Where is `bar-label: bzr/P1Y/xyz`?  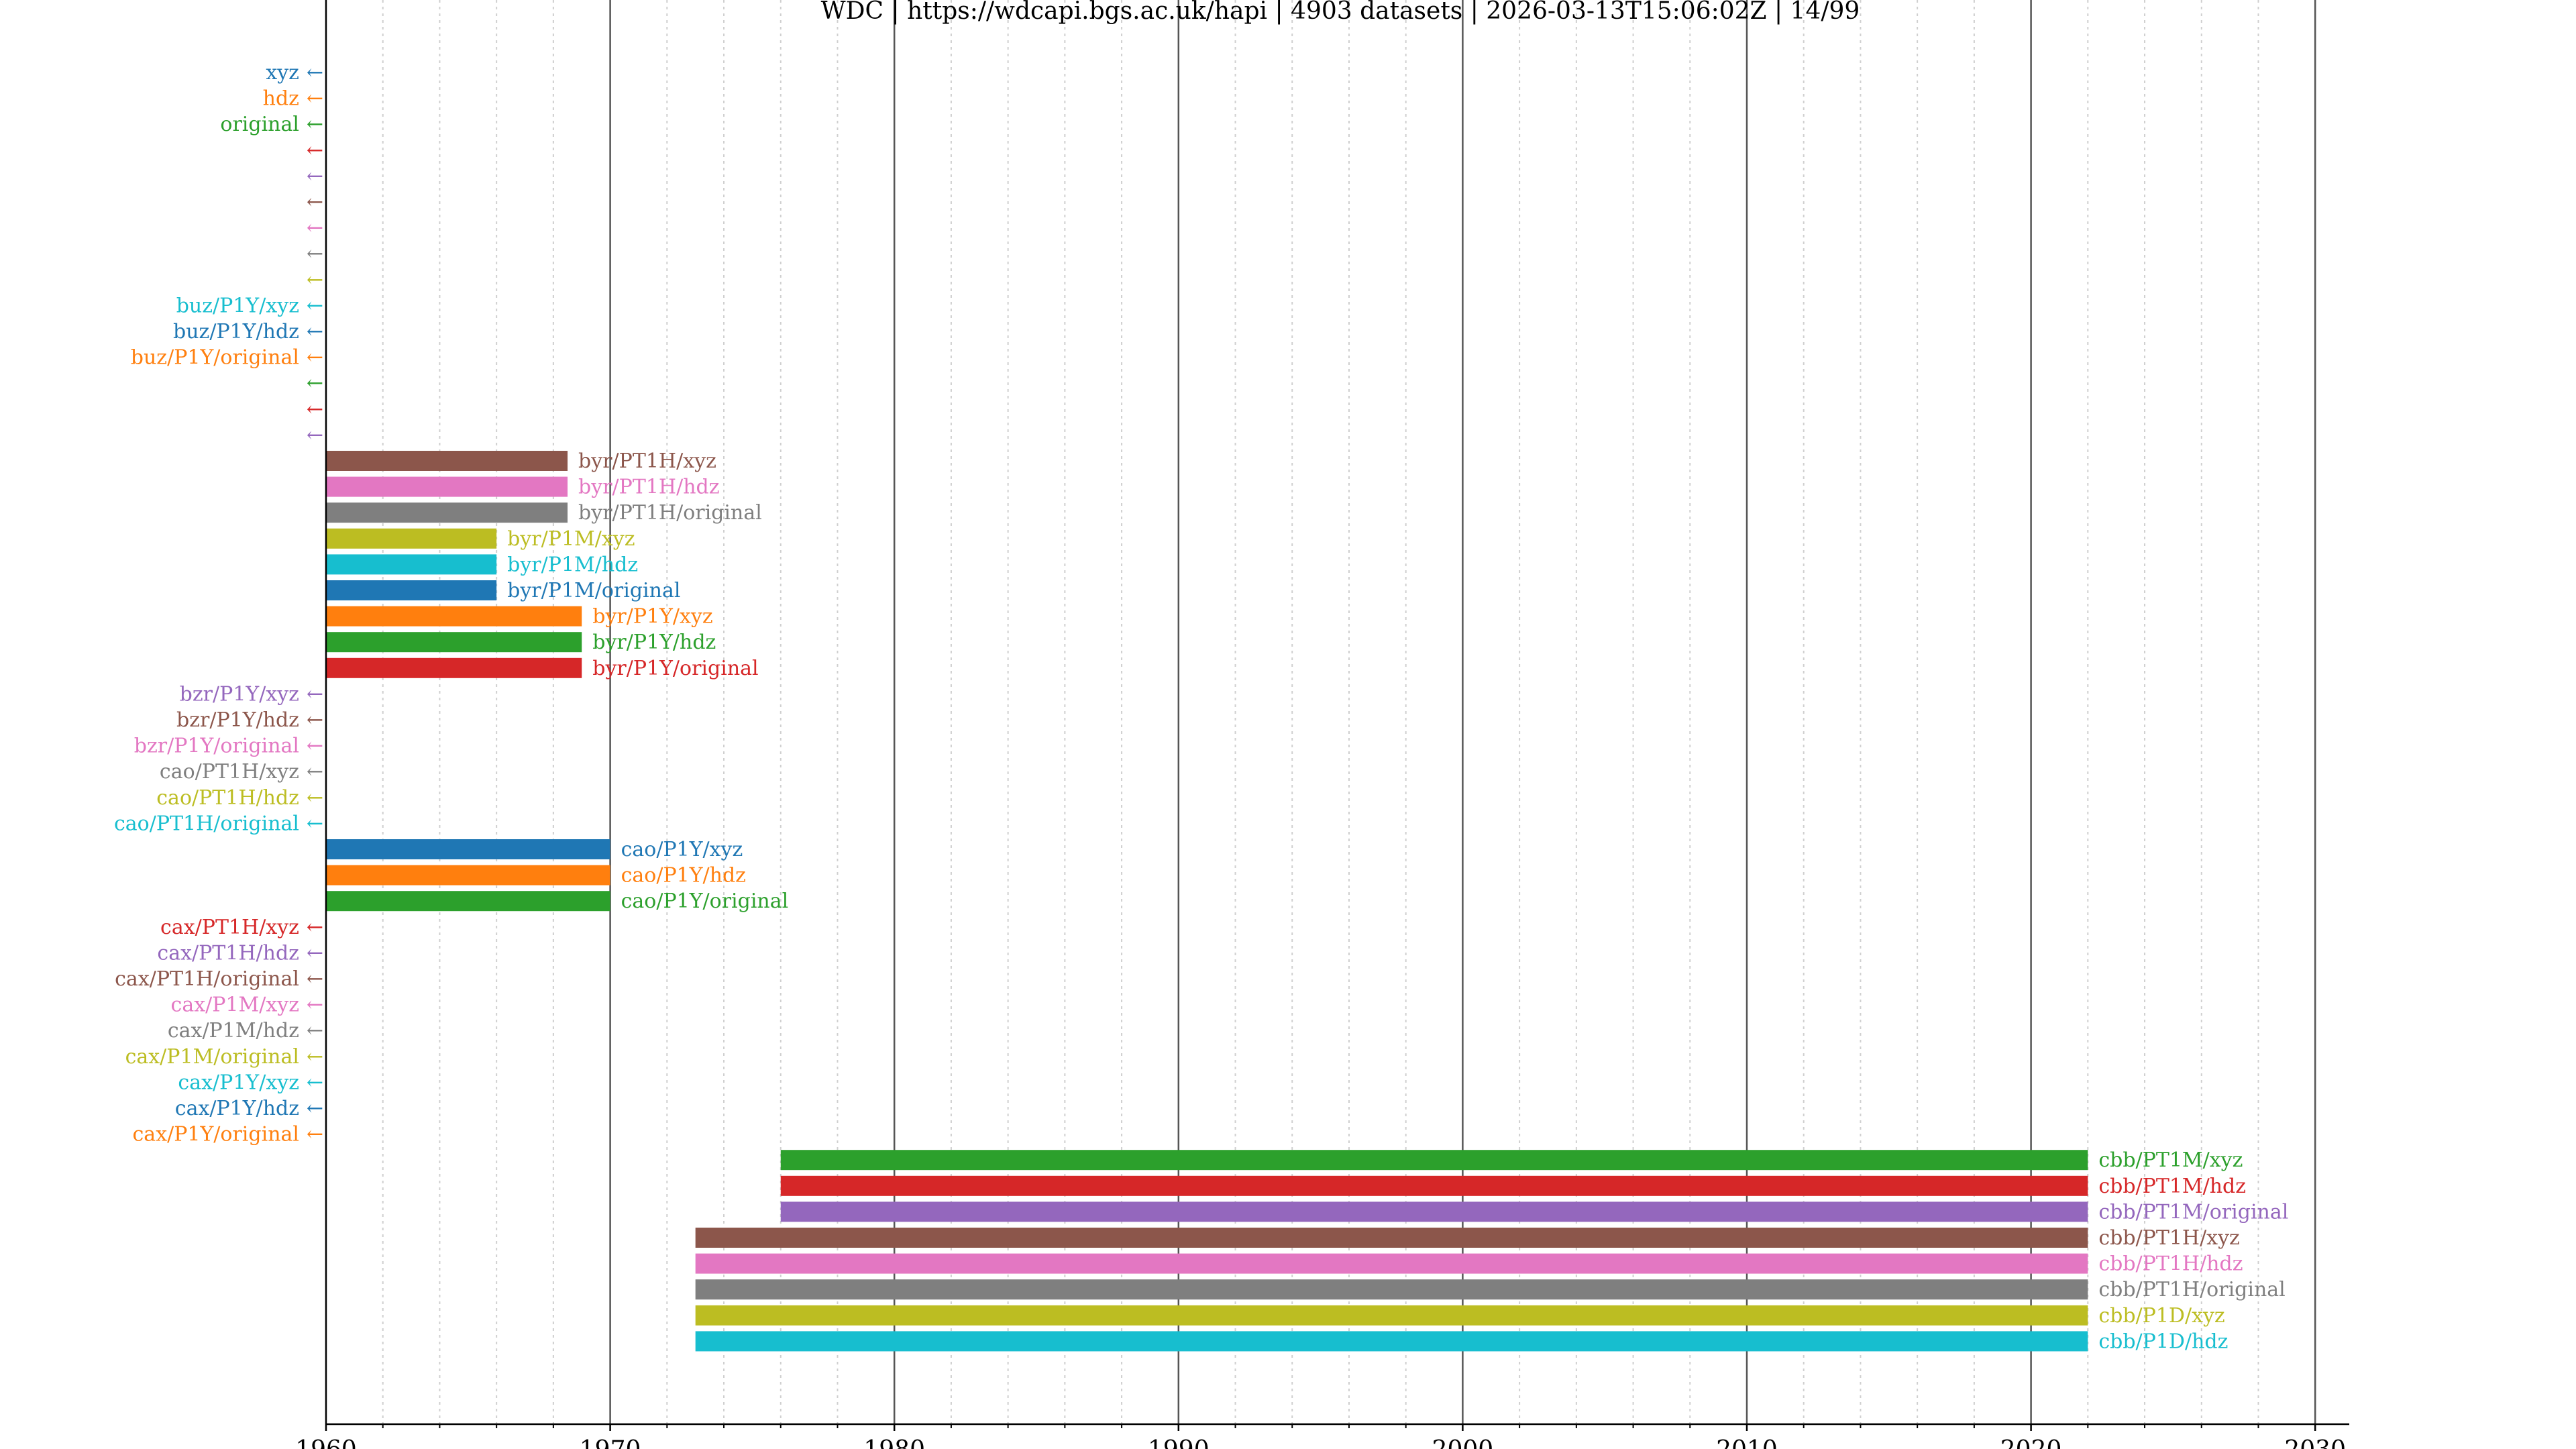
bar-label: bzr/P1Y/xyz is located at coordinates (239, 694).